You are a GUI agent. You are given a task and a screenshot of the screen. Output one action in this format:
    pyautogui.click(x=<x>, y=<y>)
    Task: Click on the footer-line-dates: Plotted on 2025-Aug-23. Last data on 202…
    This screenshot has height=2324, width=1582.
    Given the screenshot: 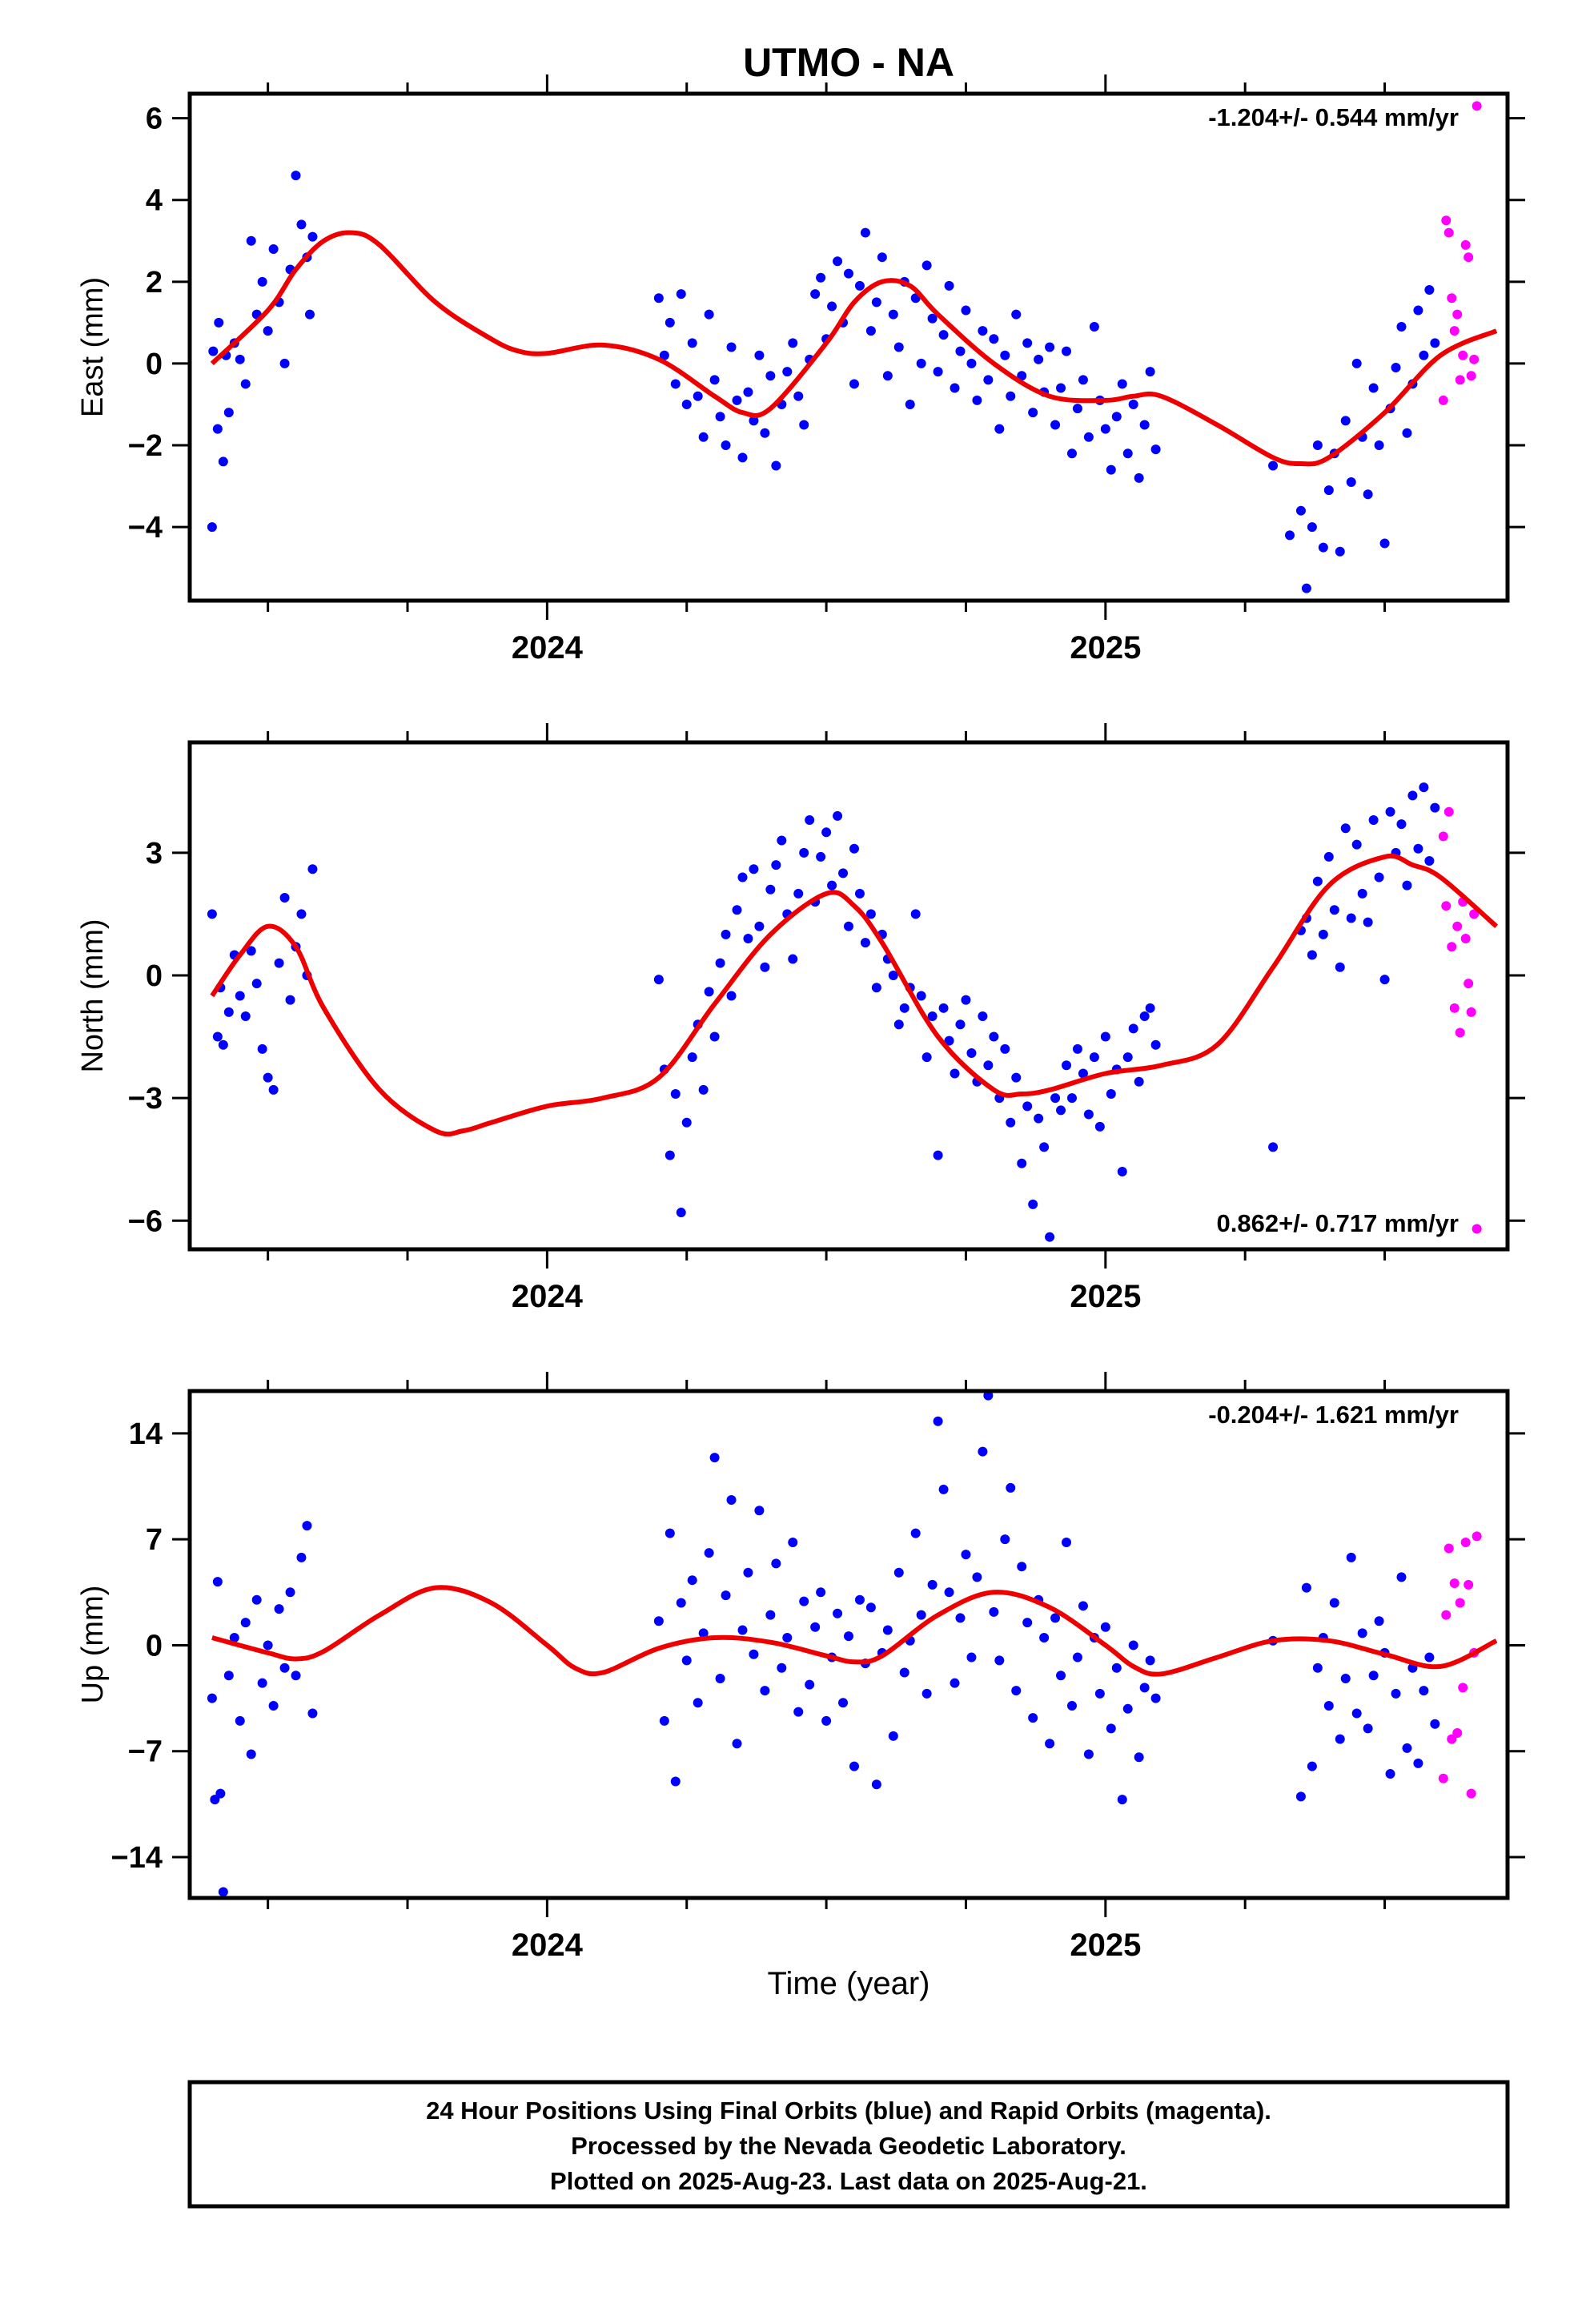 What is the action you would take?
    pyautogui.click(x=848, y=2181)
    